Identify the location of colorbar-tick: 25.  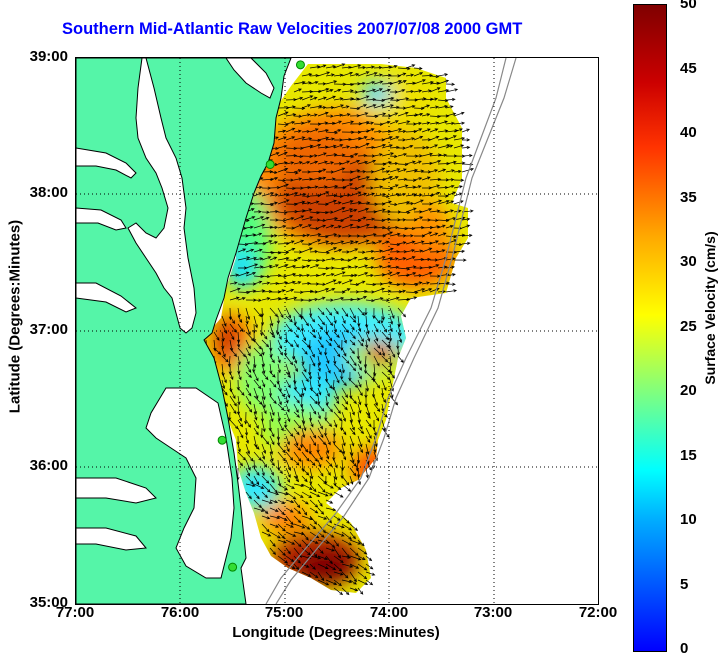
(688, 326).